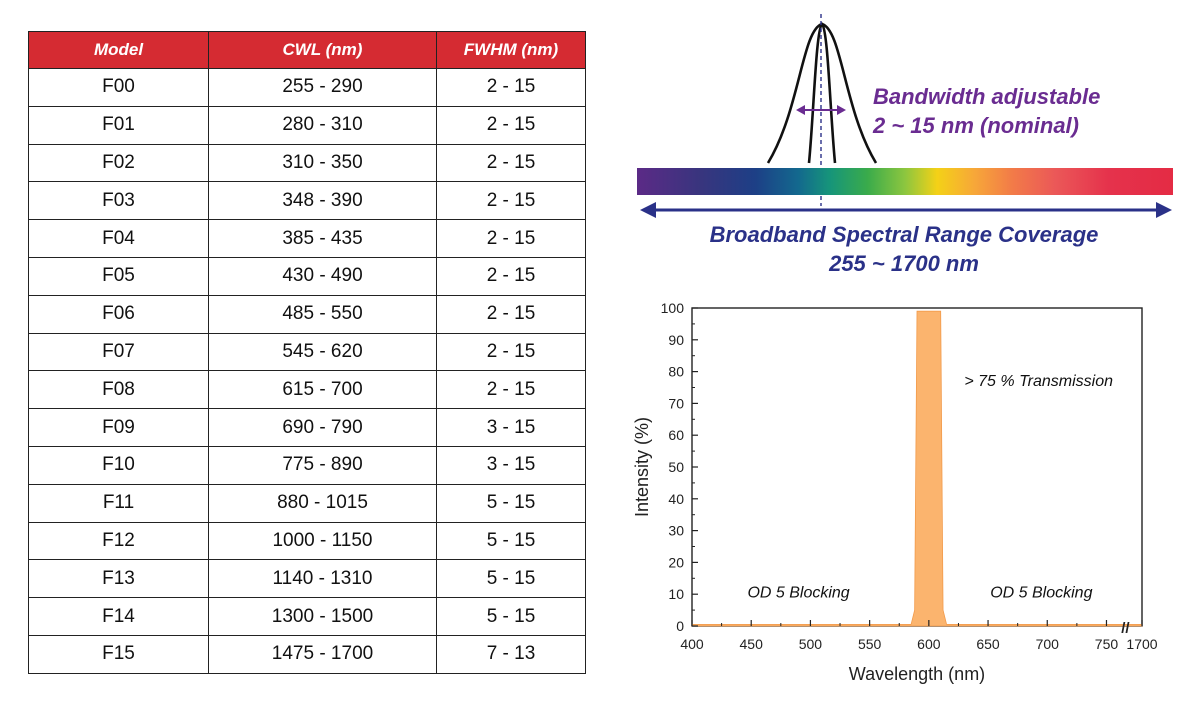  I want to click on y-tick-label: 20, so click(676, 562).